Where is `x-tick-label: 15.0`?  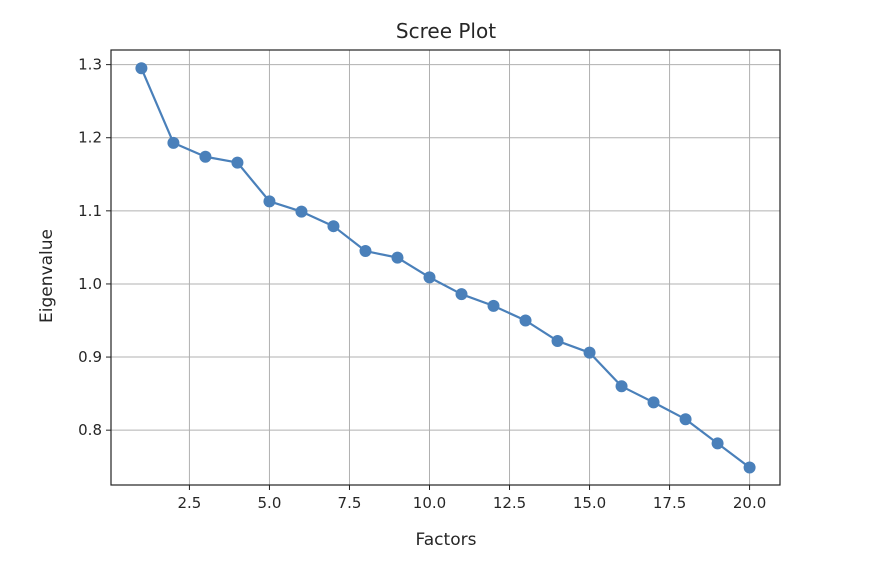 x-tick-label: 15.0 is located at coordinates (589, 503).